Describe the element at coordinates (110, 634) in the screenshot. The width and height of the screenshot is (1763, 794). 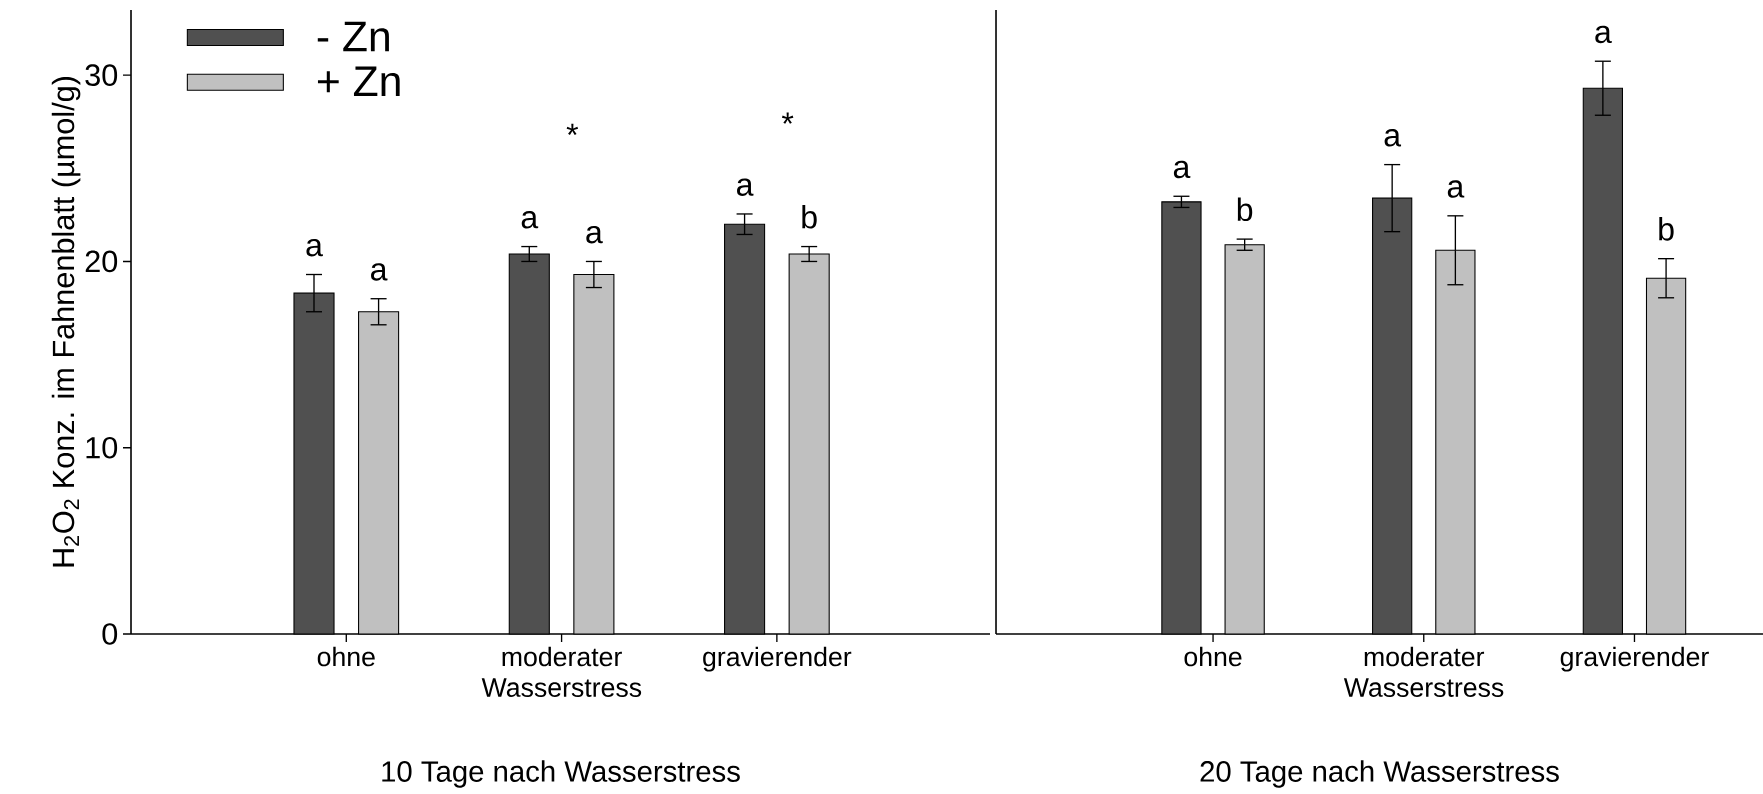
I see `y-tick-label: 0` at that location.